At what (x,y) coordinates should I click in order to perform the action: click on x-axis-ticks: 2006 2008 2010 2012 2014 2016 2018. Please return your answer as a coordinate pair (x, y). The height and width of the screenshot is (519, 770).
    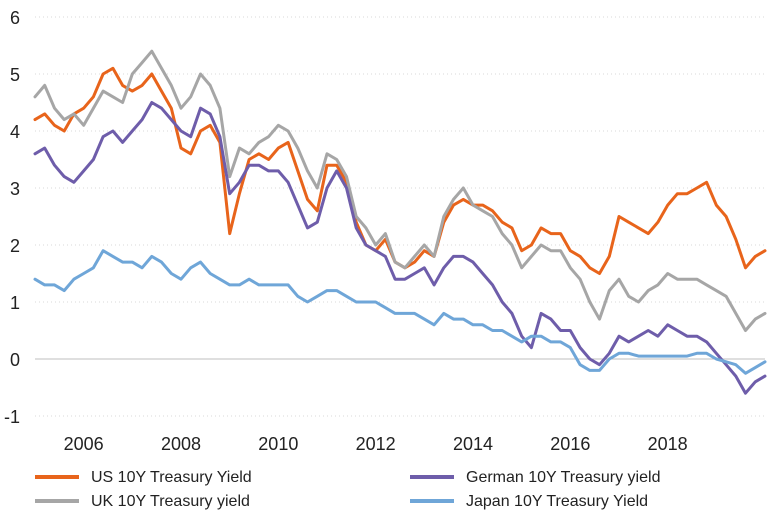
    Looking at the image, I should click on (376, 444).